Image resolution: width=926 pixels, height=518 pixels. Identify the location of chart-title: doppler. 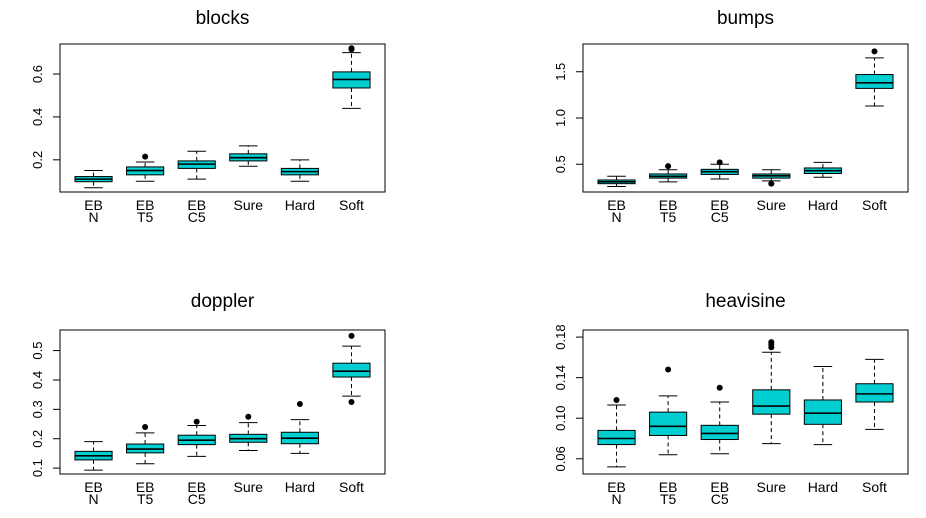
(223, 301).